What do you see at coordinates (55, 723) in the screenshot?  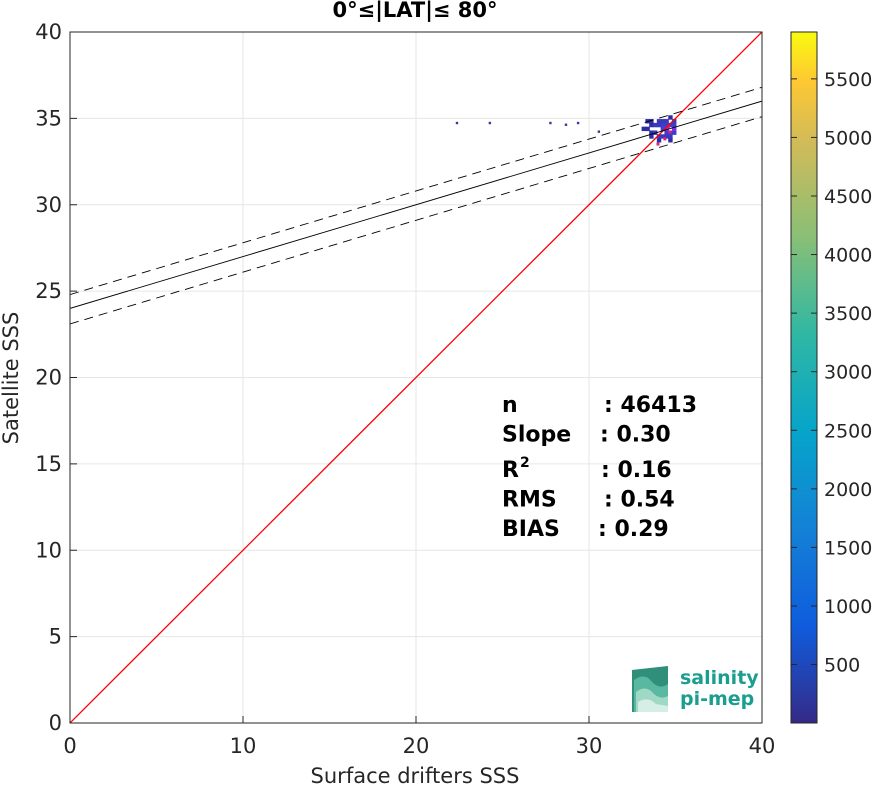 I see `y-tick-label: 0` at bounding box center [55, 723].